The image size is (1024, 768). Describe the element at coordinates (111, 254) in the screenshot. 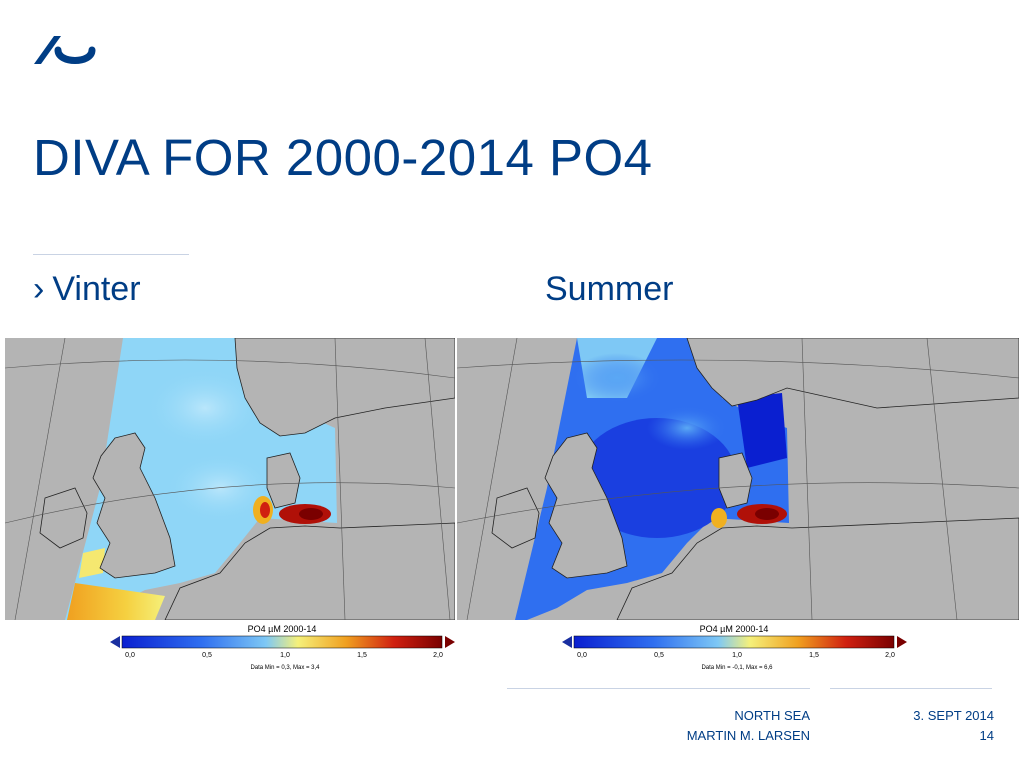

I see `title-divider` at that location.